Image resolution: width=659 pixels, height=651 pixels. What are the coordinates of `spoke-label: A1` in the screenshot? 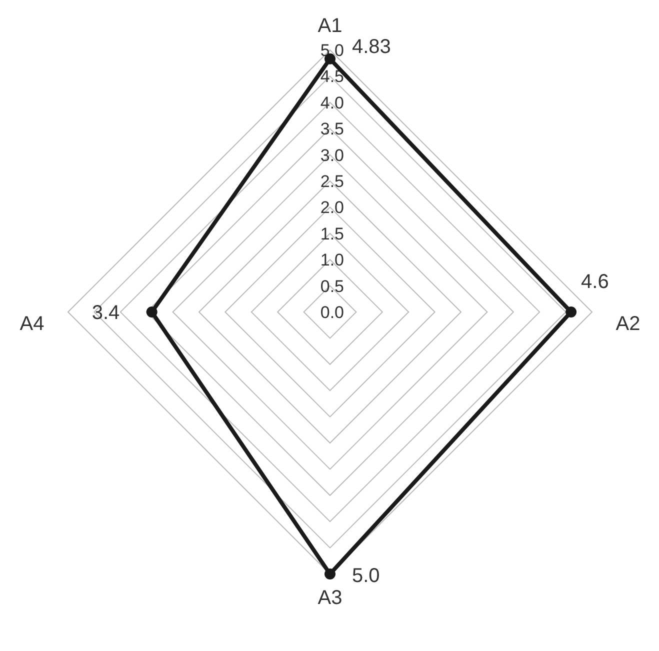 It's located at (330, 26).